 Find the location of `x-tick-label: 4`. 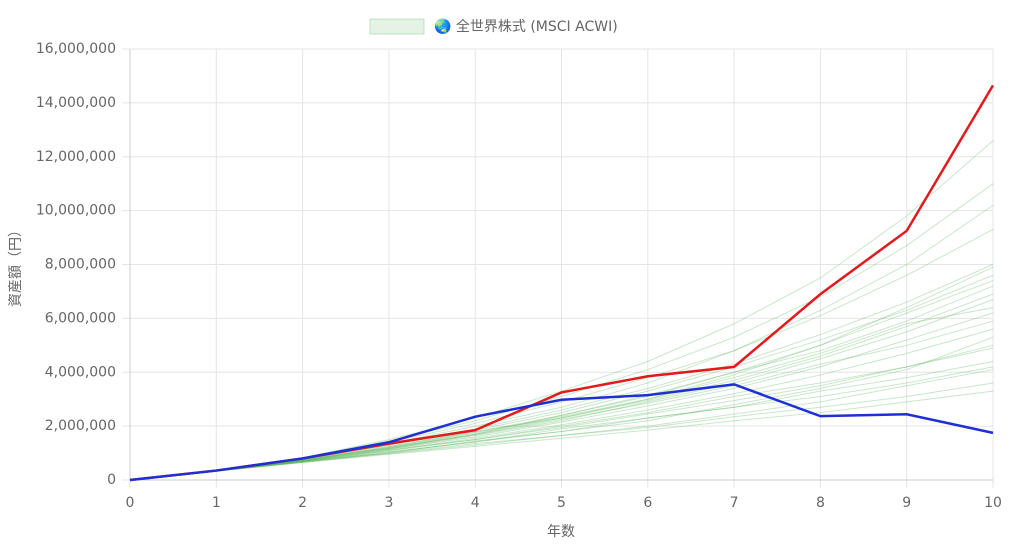

x-tick-label: 4 is located at coordinates (475, 503).